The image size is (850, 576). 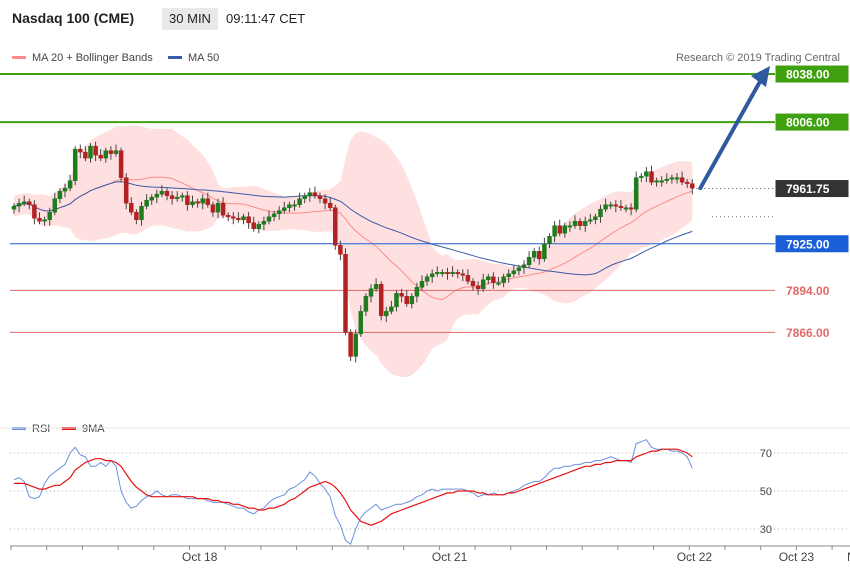 What do you see at coordinates (757, 58) in the screenshot?
I see `credit-text: Research © 2019 Trading Central` at bounding box center [757, 58].